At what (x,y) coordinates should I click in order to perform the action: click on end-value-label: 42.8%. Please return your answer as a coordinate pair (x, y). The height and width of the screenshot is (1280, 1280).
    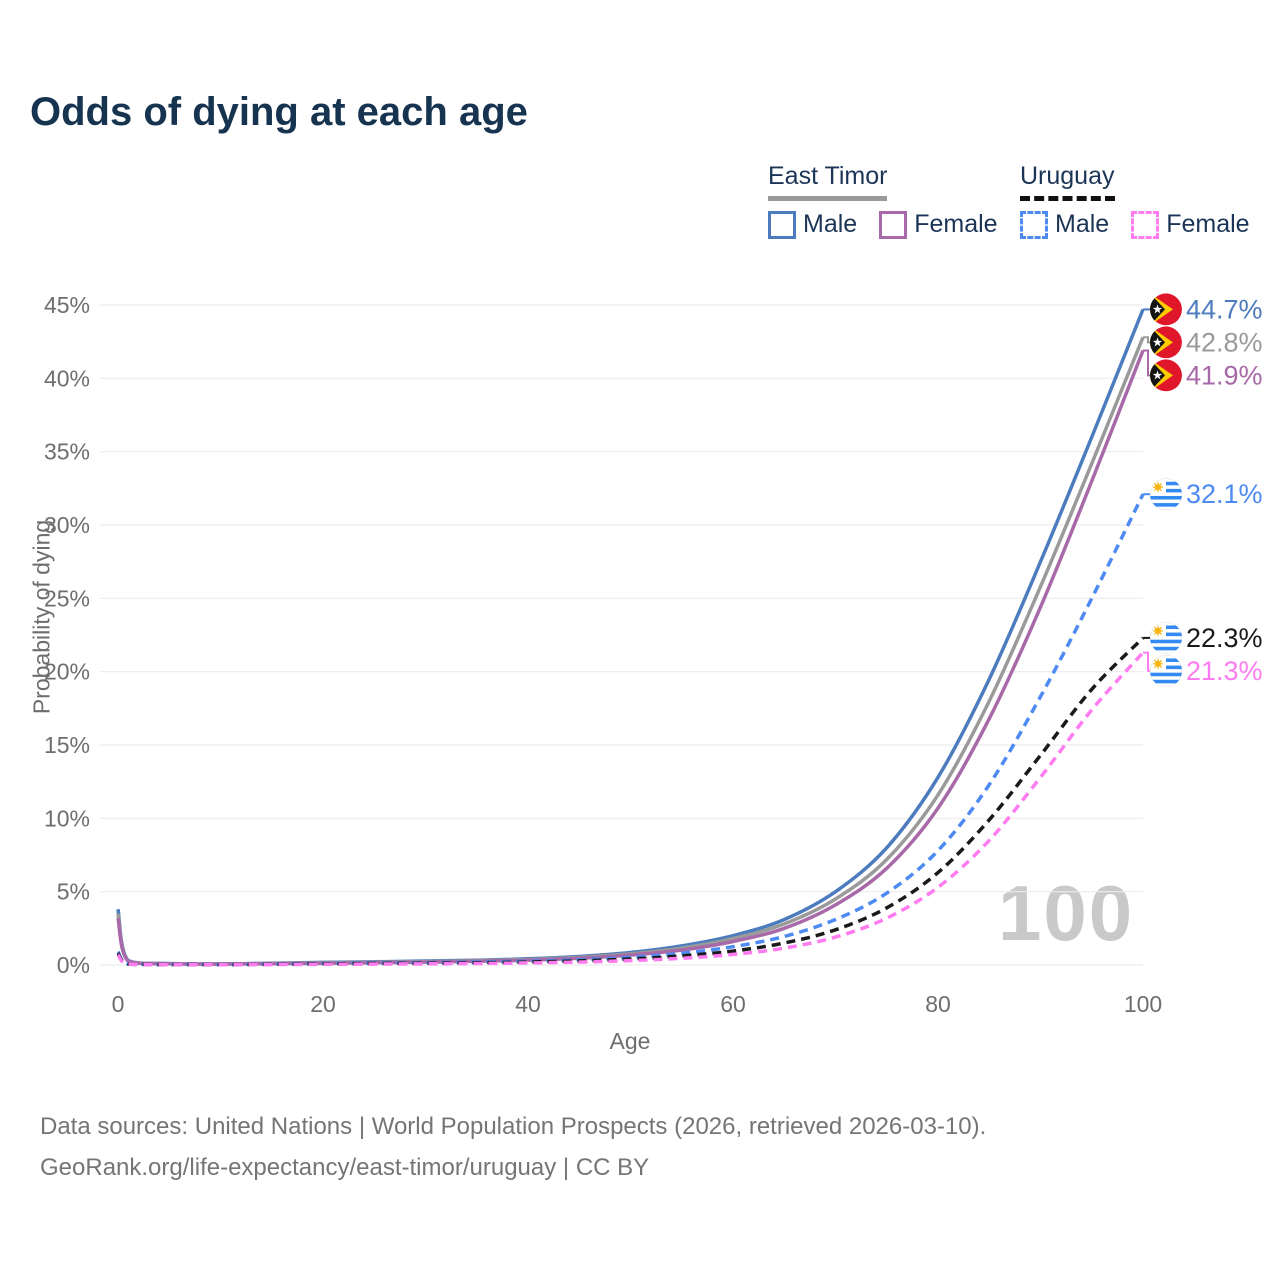
    Looking at the image, I should click on (1224, 342).